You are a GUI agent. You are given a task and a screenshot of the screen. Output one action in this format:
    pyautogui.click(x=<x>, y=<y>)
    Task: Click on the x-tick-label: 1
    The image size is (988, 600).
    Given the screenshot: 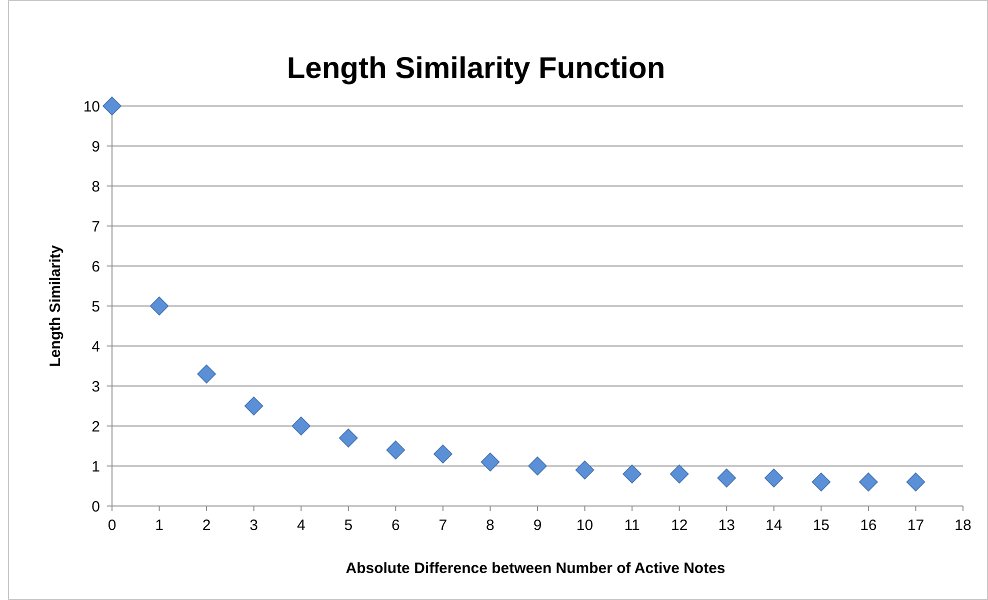 What is the action you would take?
    pyautogui.click(x=159, y=525)
    